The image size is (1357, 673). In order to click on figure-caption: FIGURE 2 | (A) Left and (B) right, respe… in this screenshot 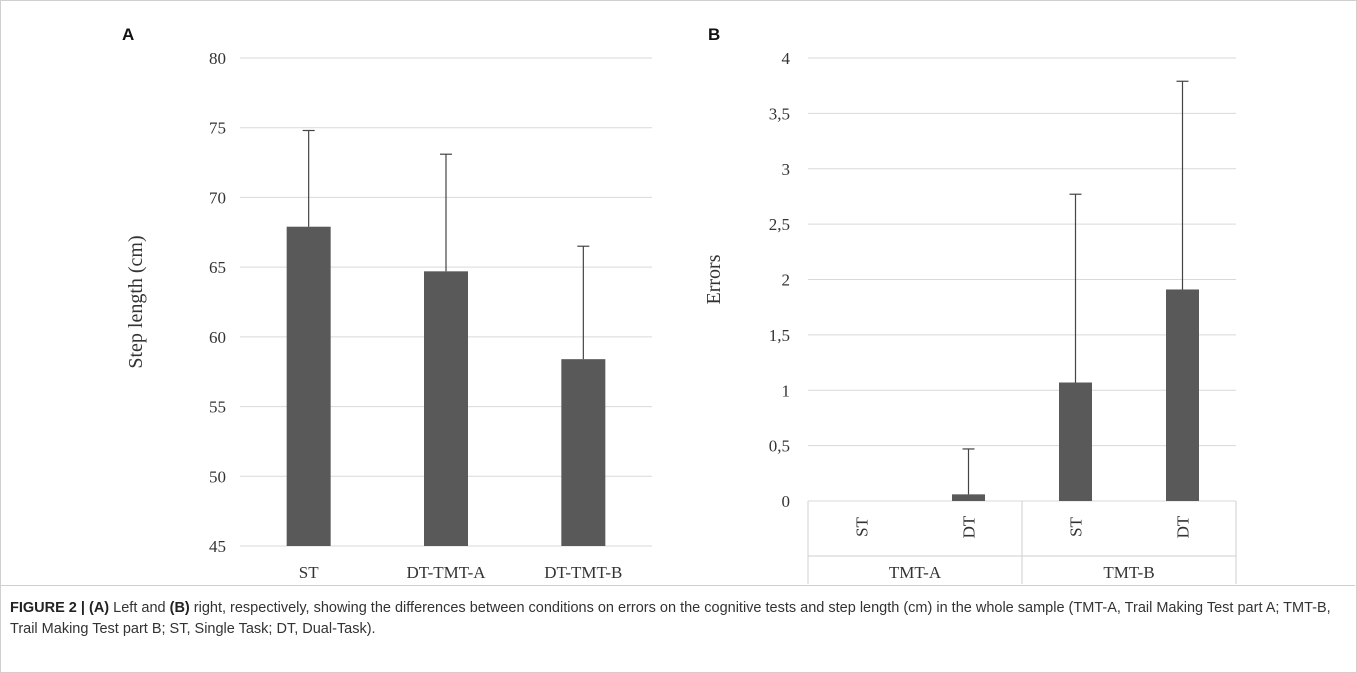, I will do `click(675, 619)`.